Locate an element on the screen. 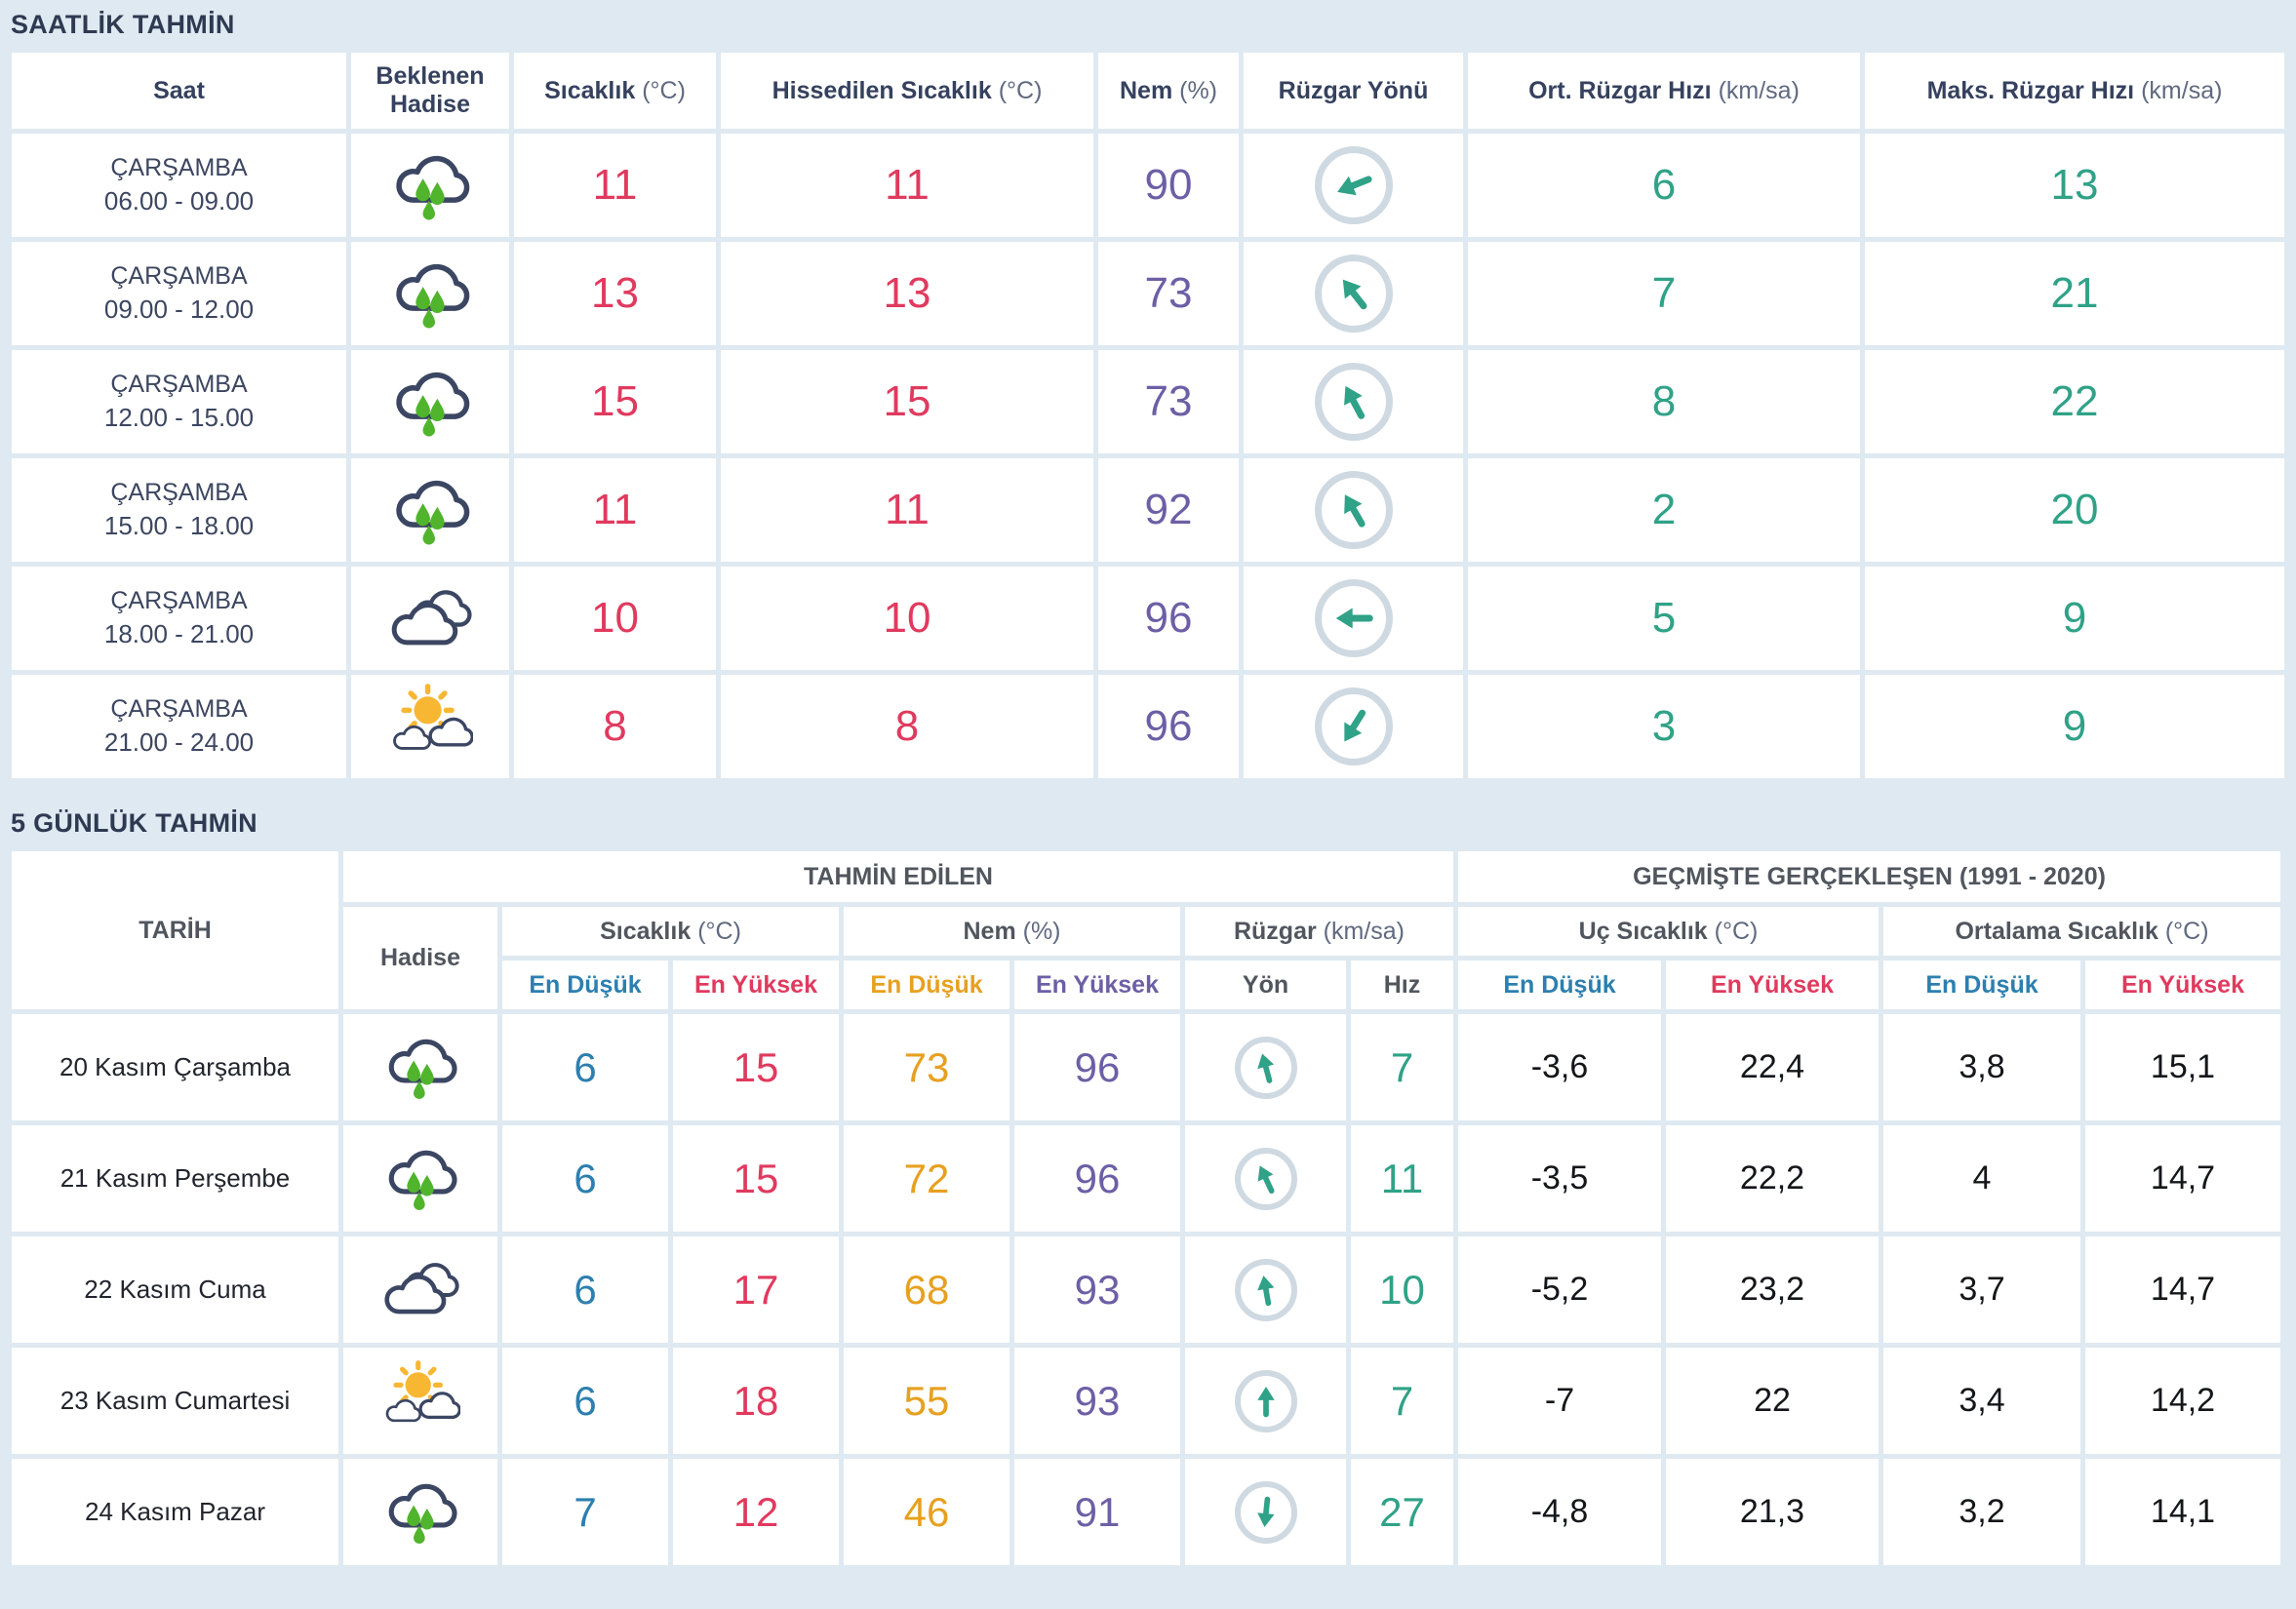  col-header-ruzgar-yonu: Rüzgar Yönü is located at coordinates (1353, 91).